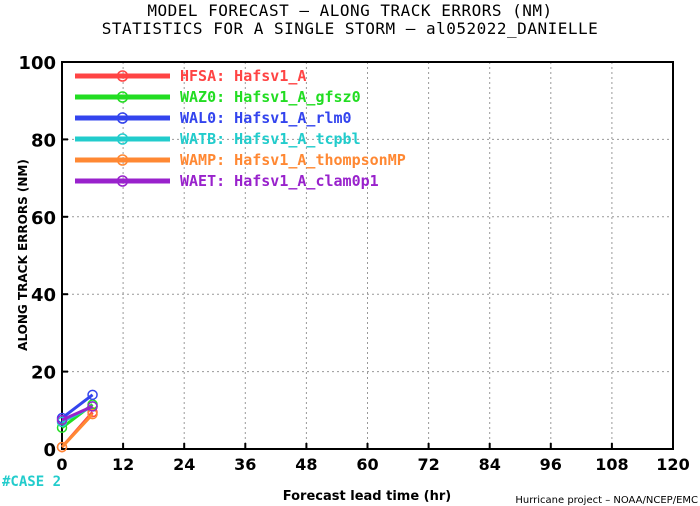 This screenshot has width=700, height=506. What do you see at coordinates (31, 482) in the screenshot?
I see `case-count-label: #CASE 2` at bounding box center [31, 482].